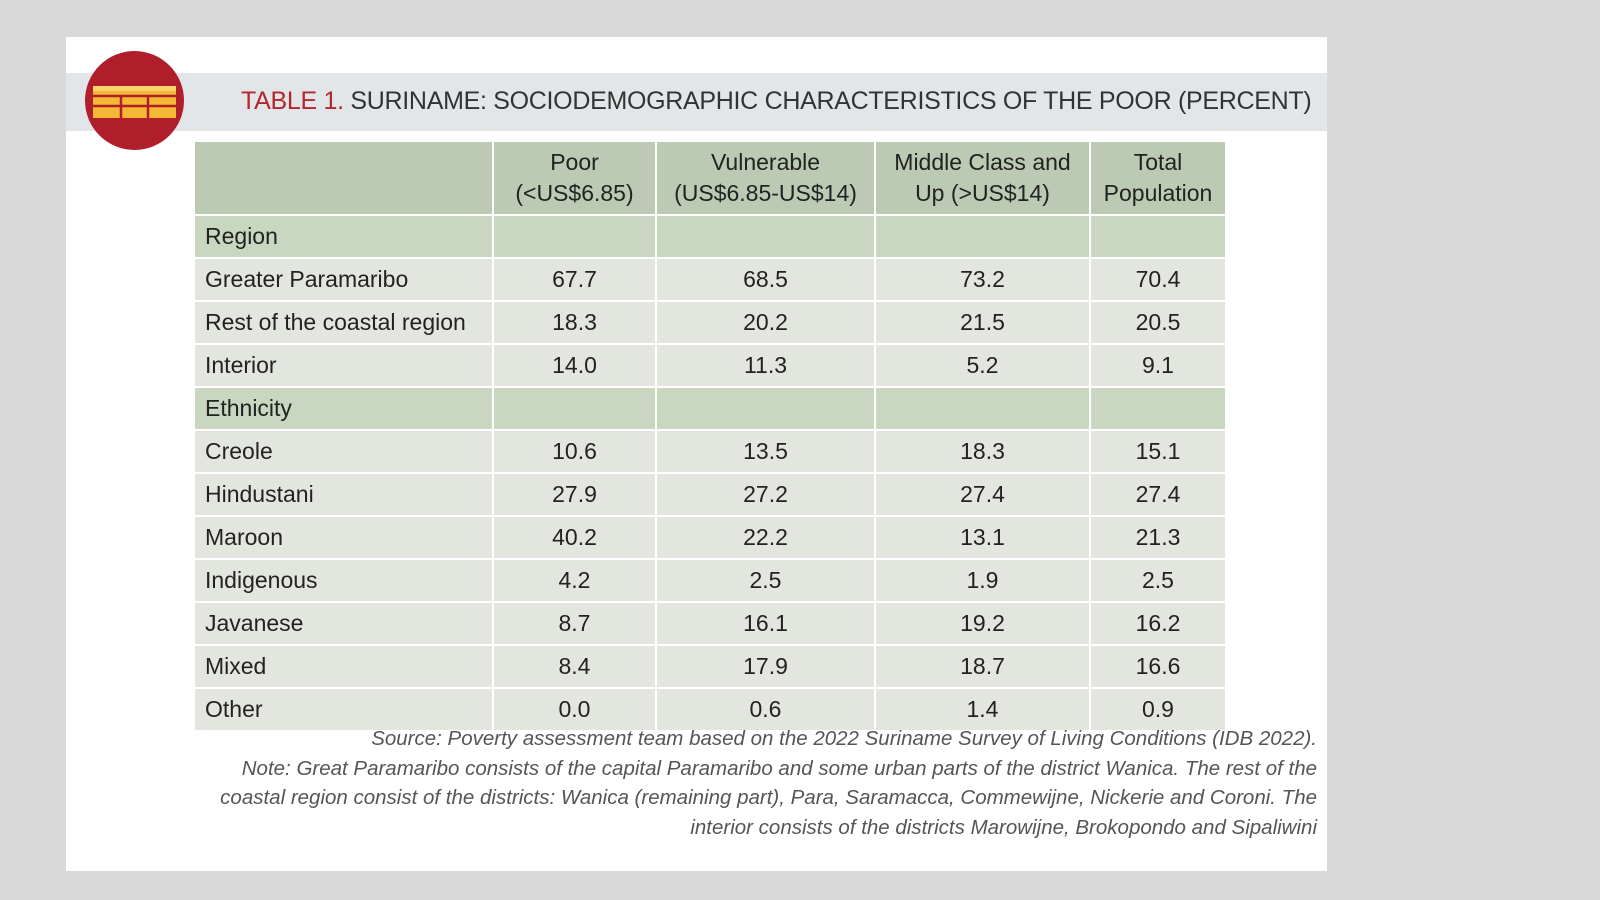  I want to click on header-line: (US$6.85-US$14), so click(765, 193).